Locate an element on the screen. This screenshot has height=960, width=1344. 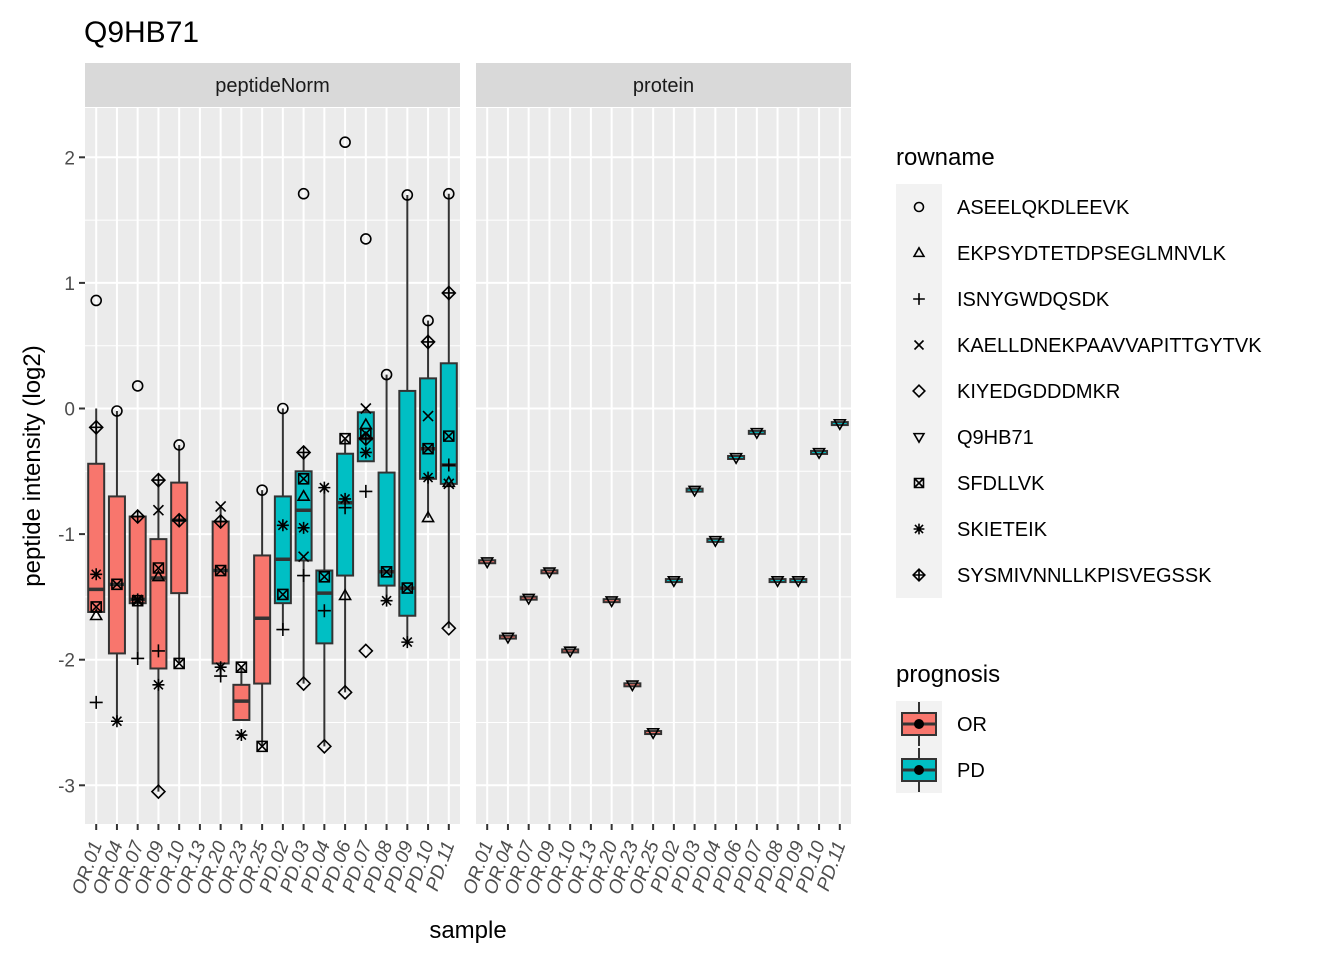
x-axis-title: sample is located at coordinates (467, 930).